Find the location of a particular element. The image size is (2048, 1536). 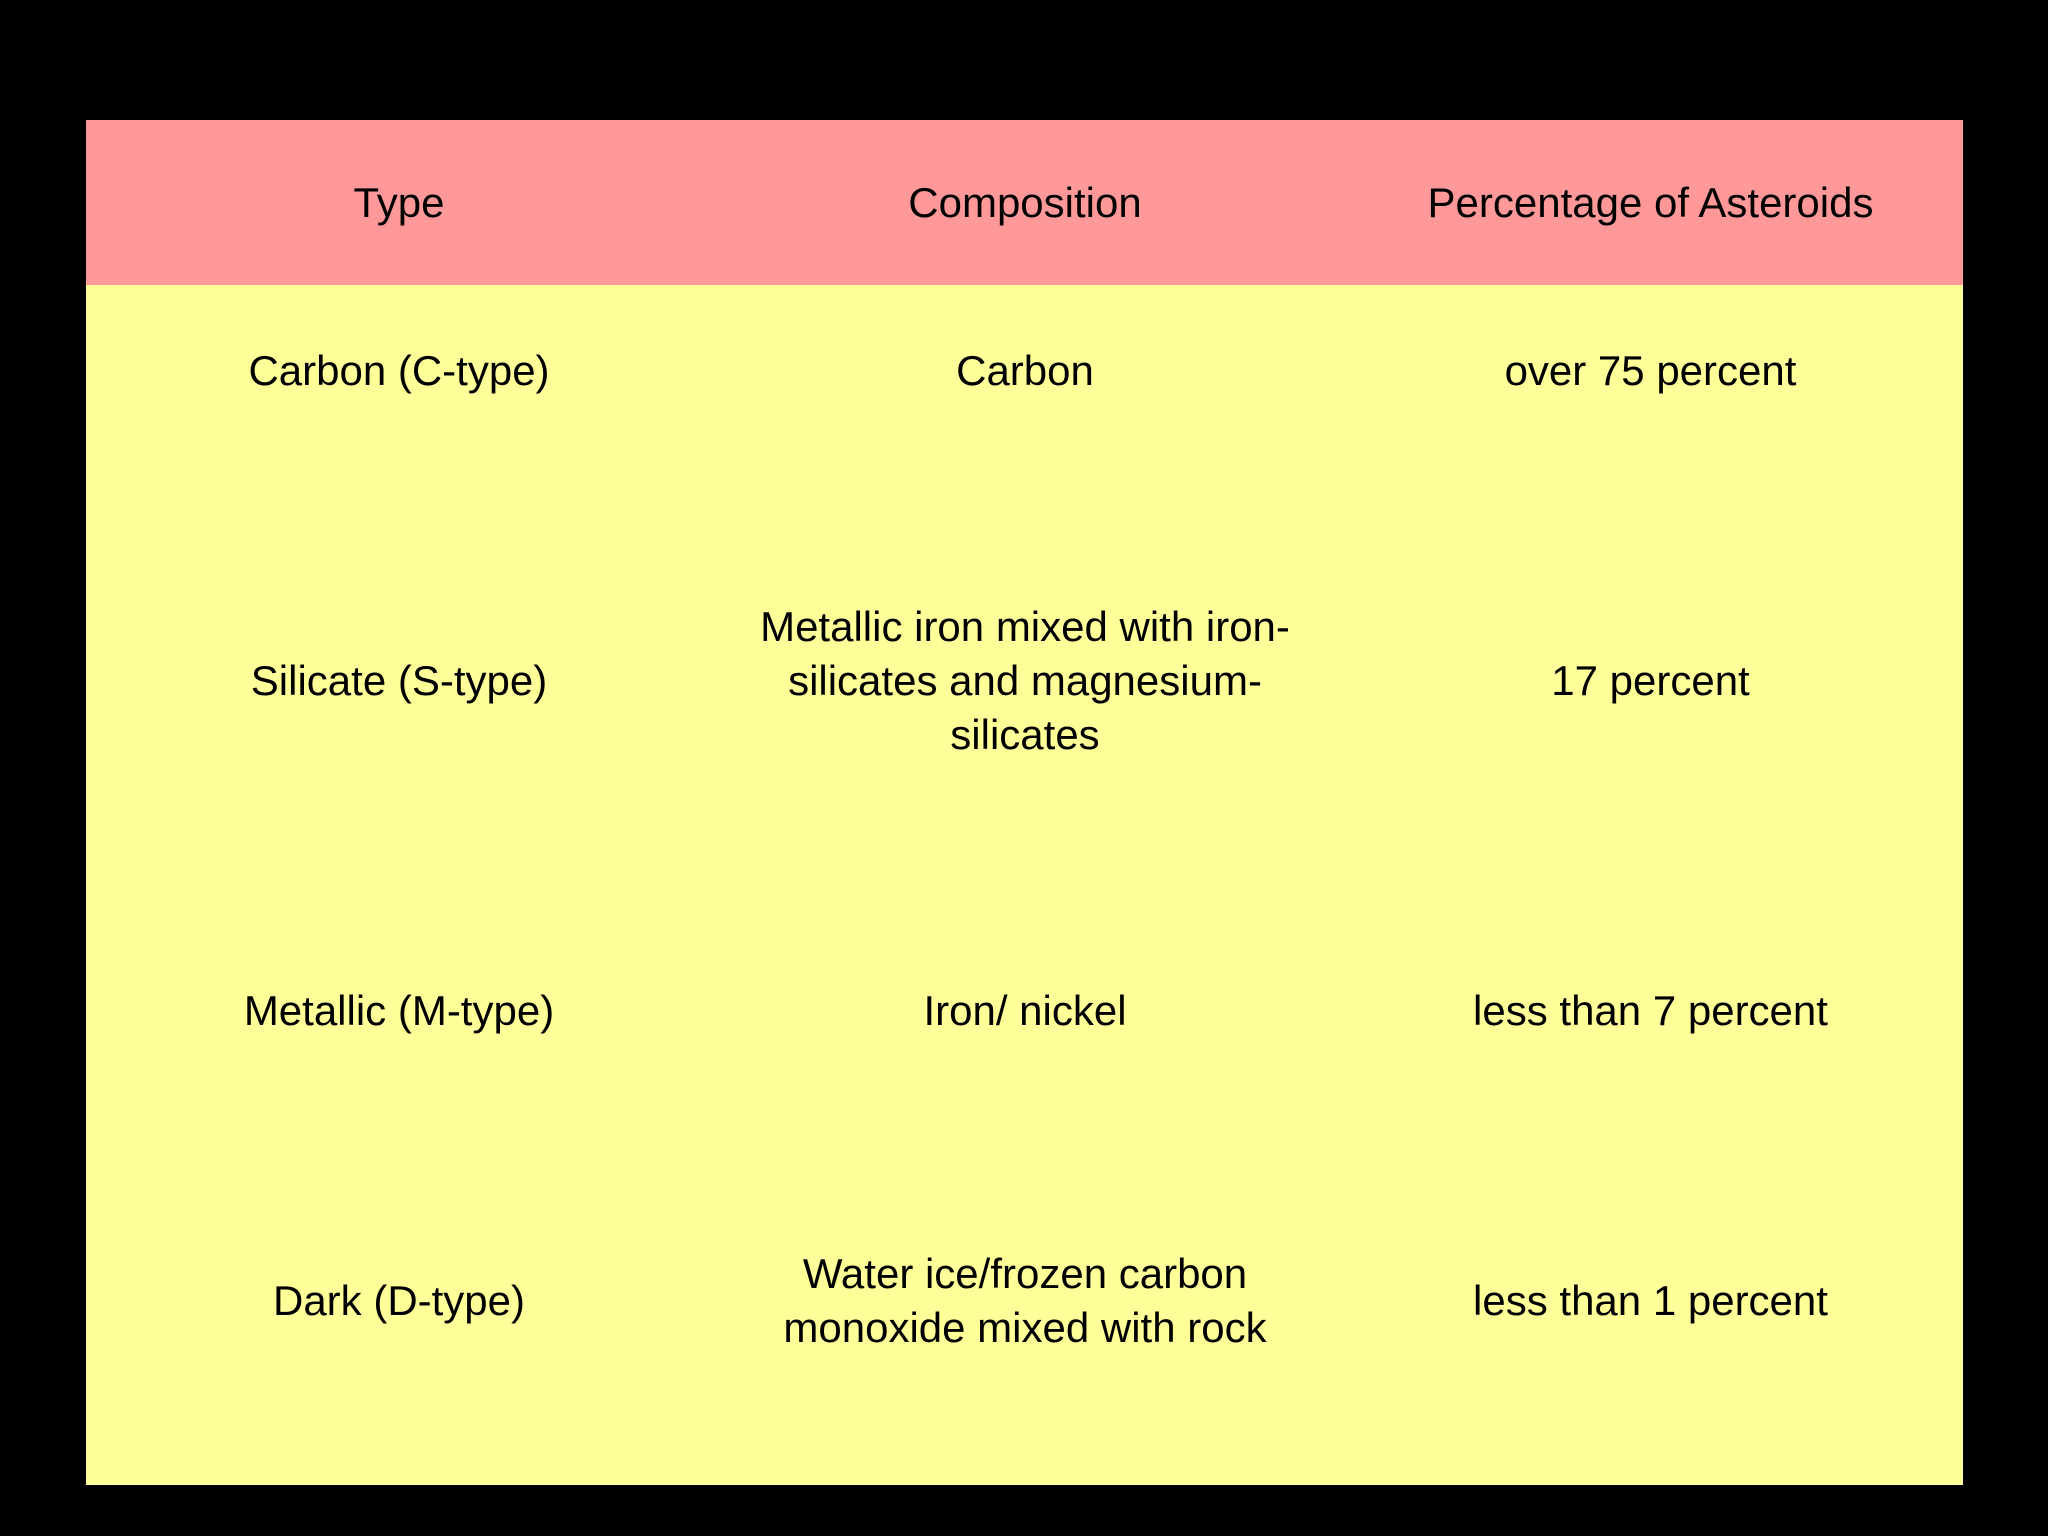

cell-type: Dark (D-type) is located at coordinates (399, 1300).